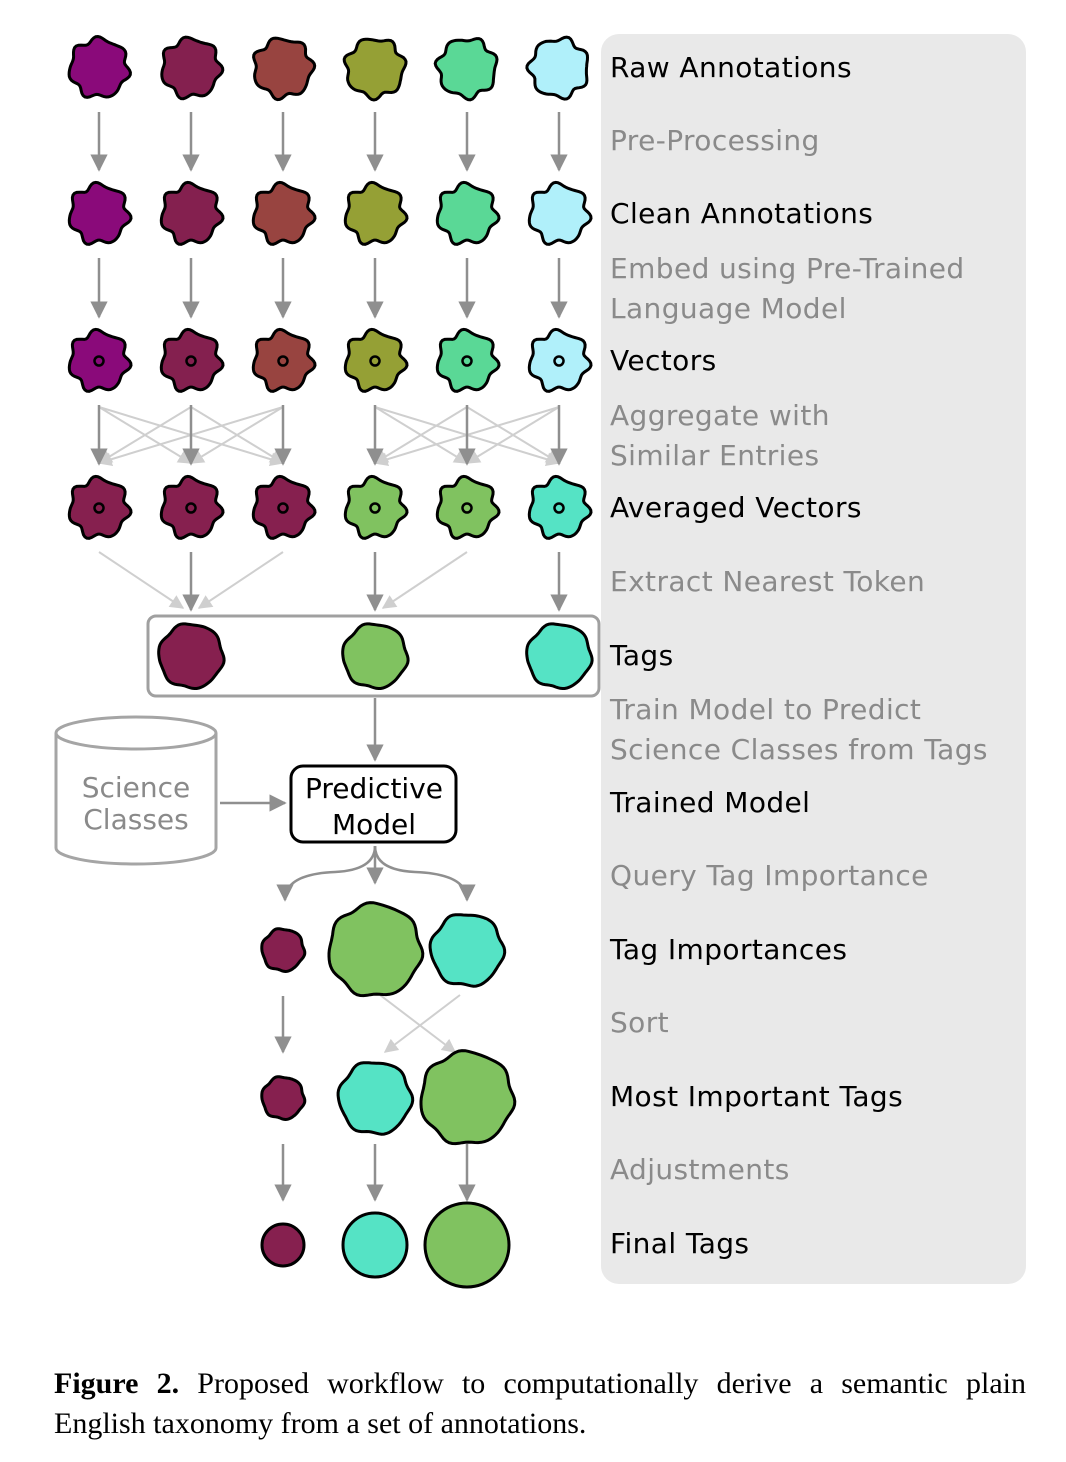 This screenshot has height=1462, width=1066. Describe the element at coordinates (700, 1169) in the screenshot. I see `label-adjustments: Adjustments` at that location.